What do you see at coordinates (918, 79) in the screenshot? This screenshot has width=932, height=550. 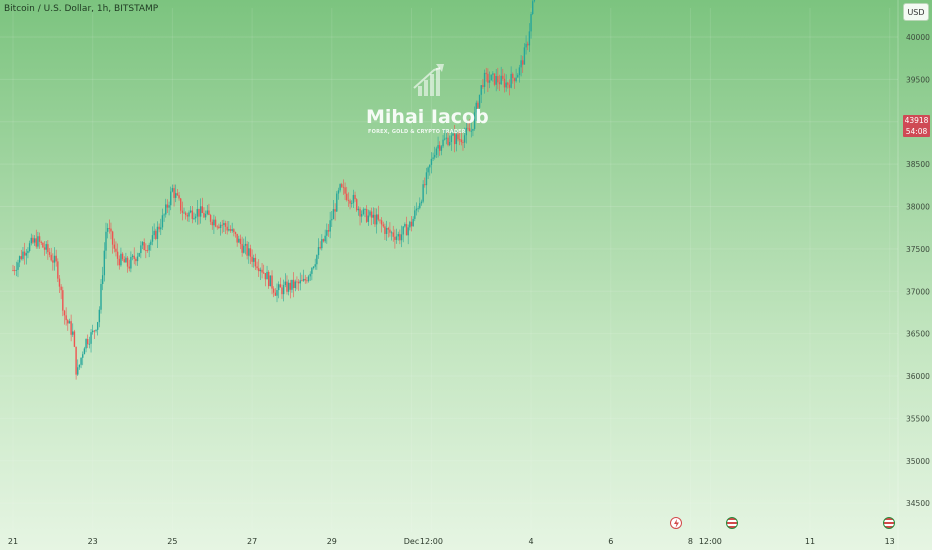 I see `y-tick-label: 39500` at bounding box center [918, 79].